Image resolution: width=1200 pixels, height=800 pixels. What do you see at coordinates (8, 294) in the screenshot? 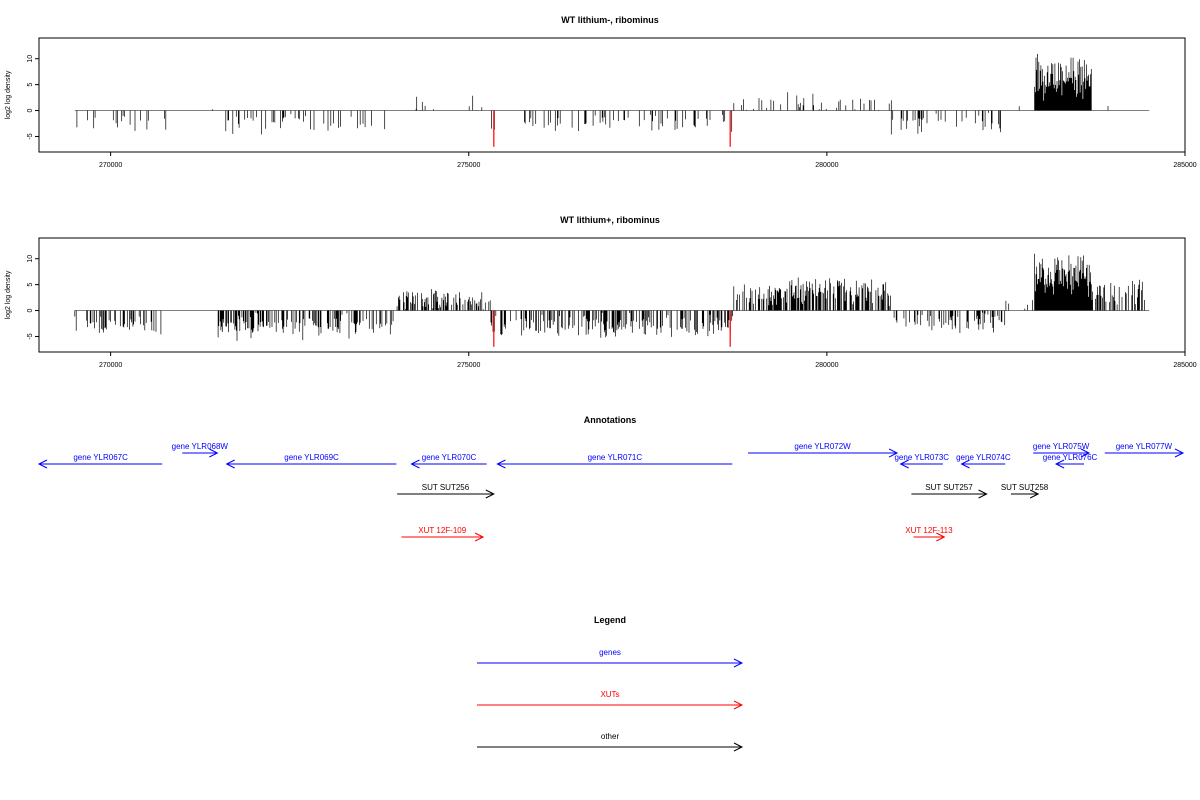
I see `panel-2-ylabel: log2 log density` at bounding box center [8, 294].